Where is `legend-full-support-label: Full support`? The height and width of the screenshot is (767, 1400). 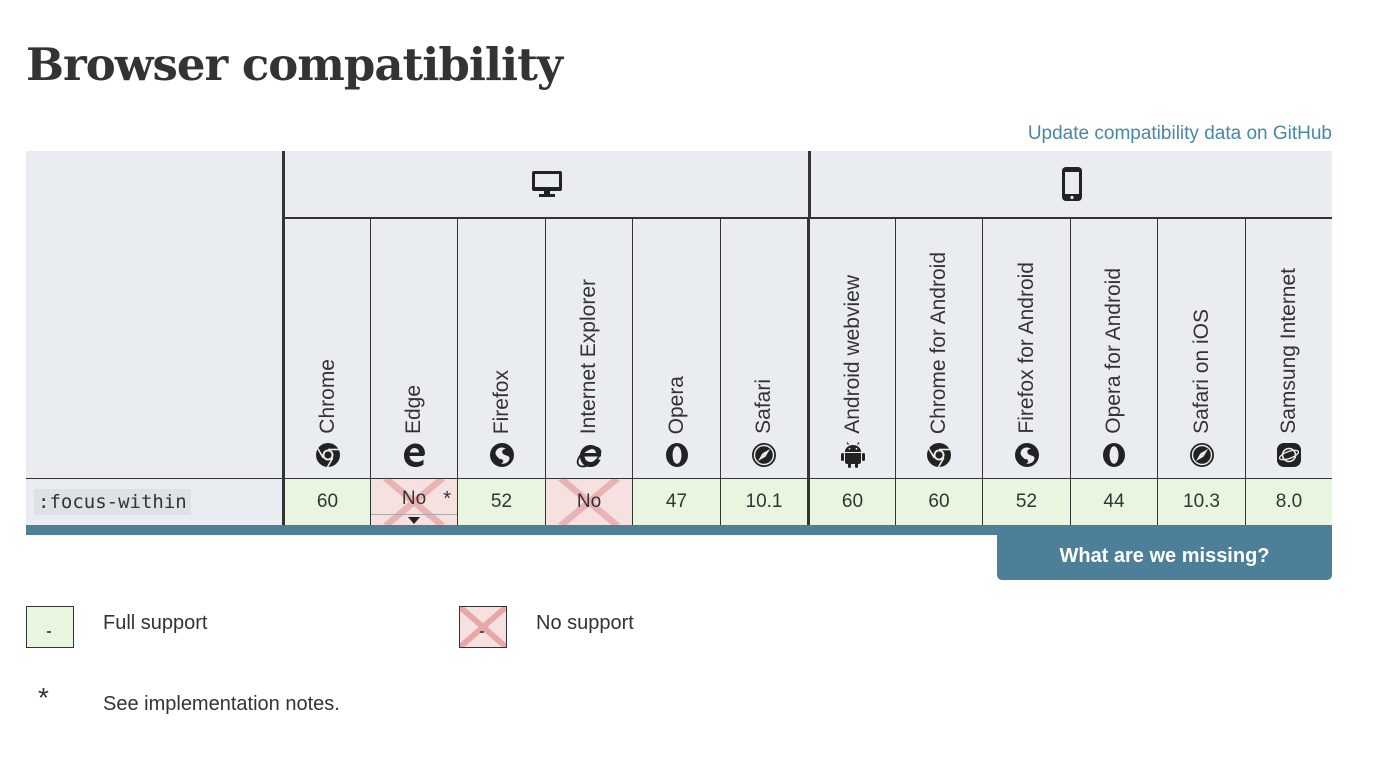
legend-full-support-label: Full support is located at coordinates (155, 623).